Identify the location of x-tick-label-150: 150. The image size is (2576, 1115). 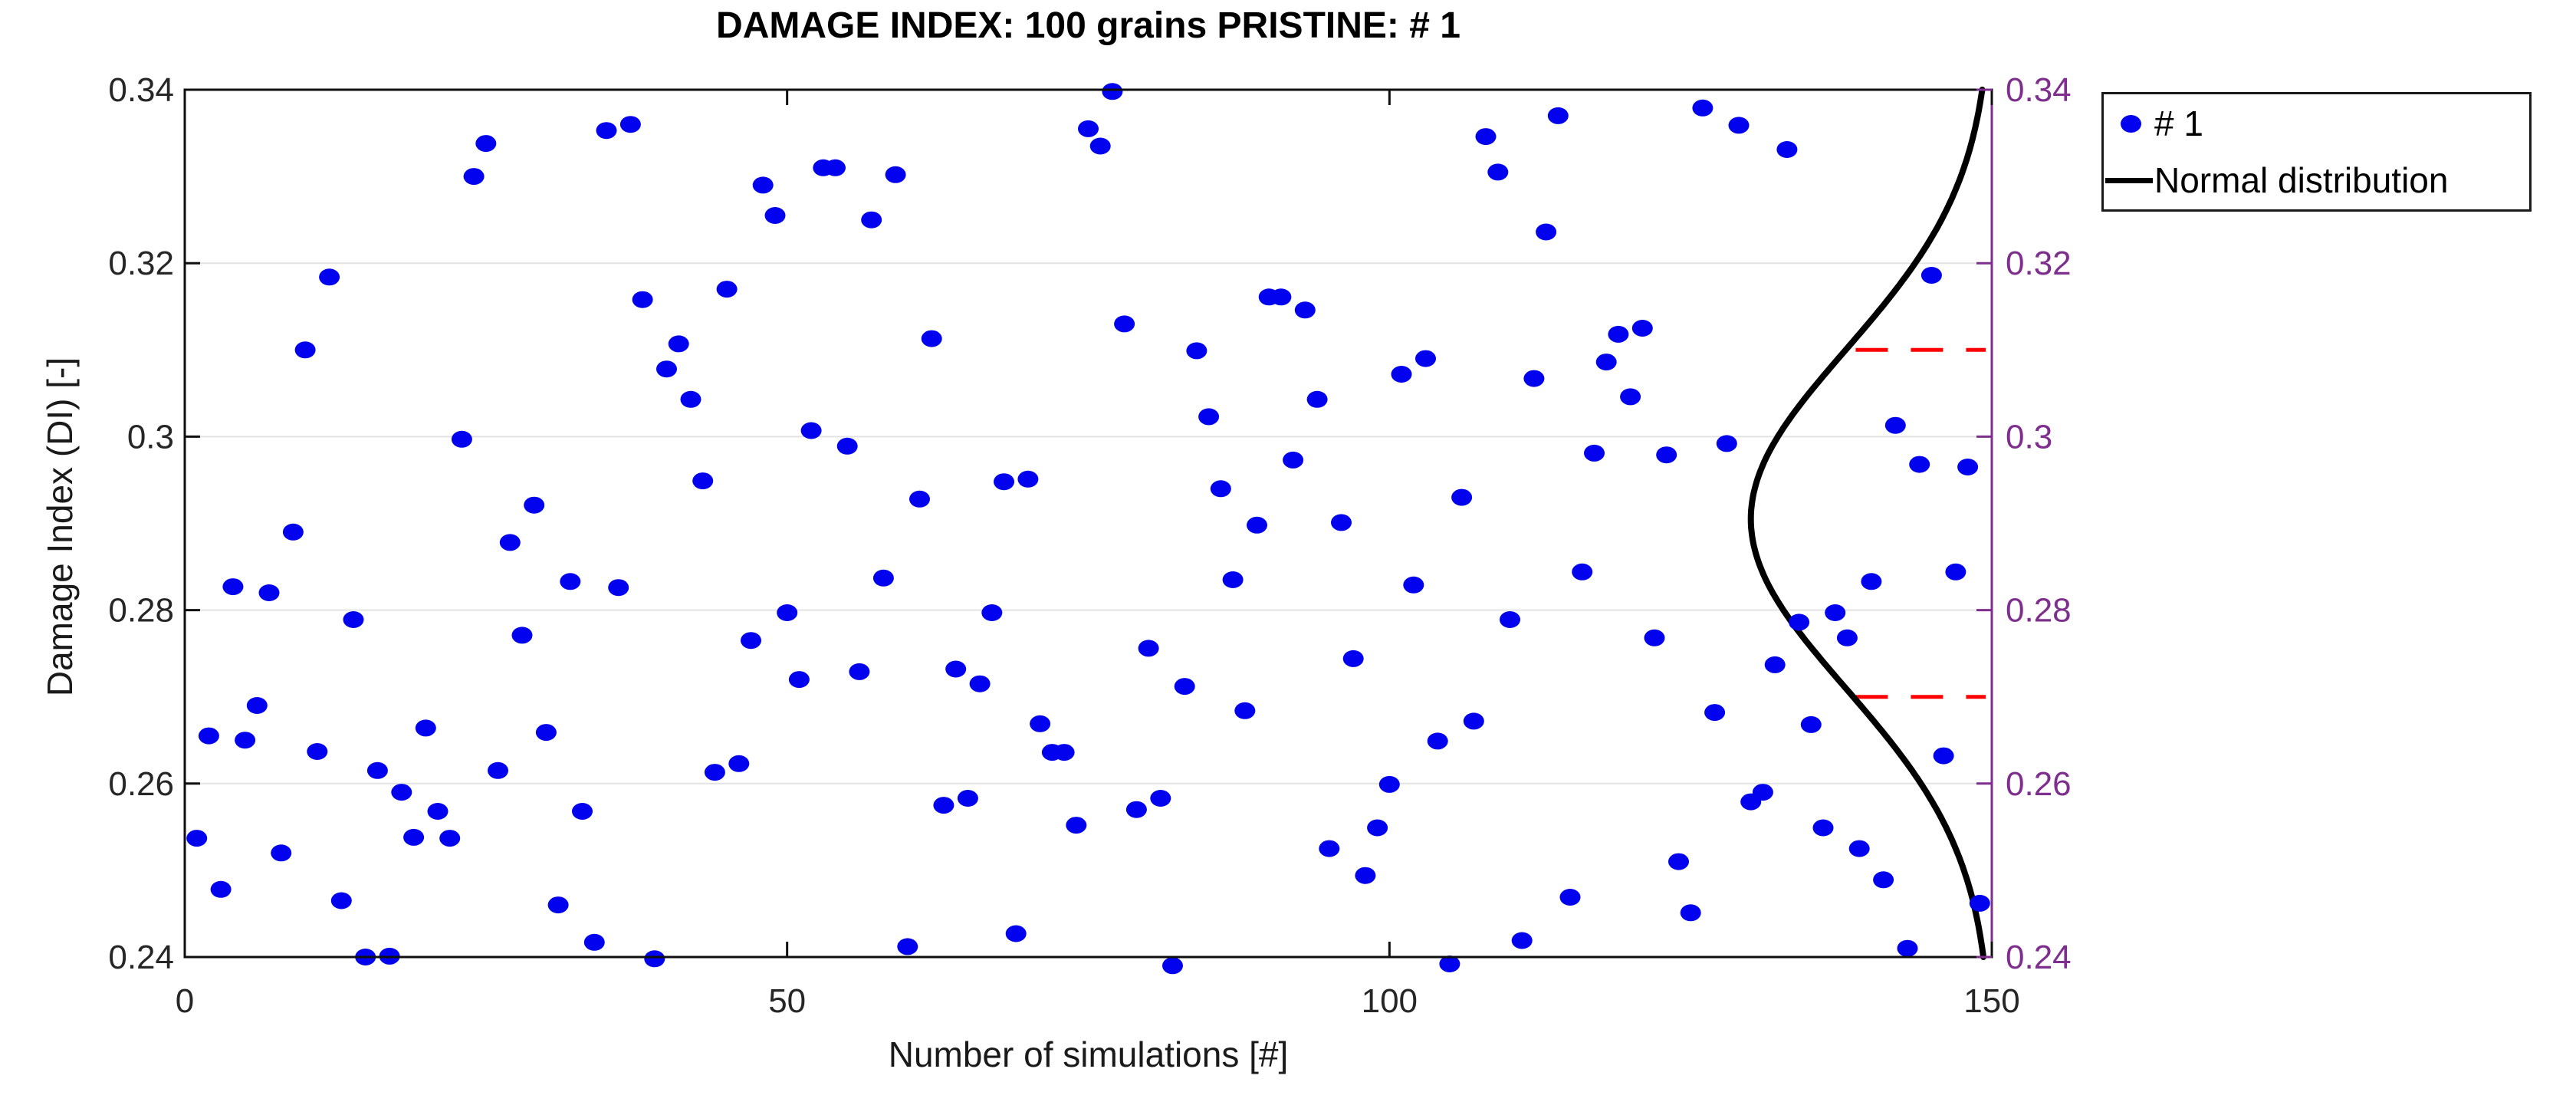
(1991, 1001).